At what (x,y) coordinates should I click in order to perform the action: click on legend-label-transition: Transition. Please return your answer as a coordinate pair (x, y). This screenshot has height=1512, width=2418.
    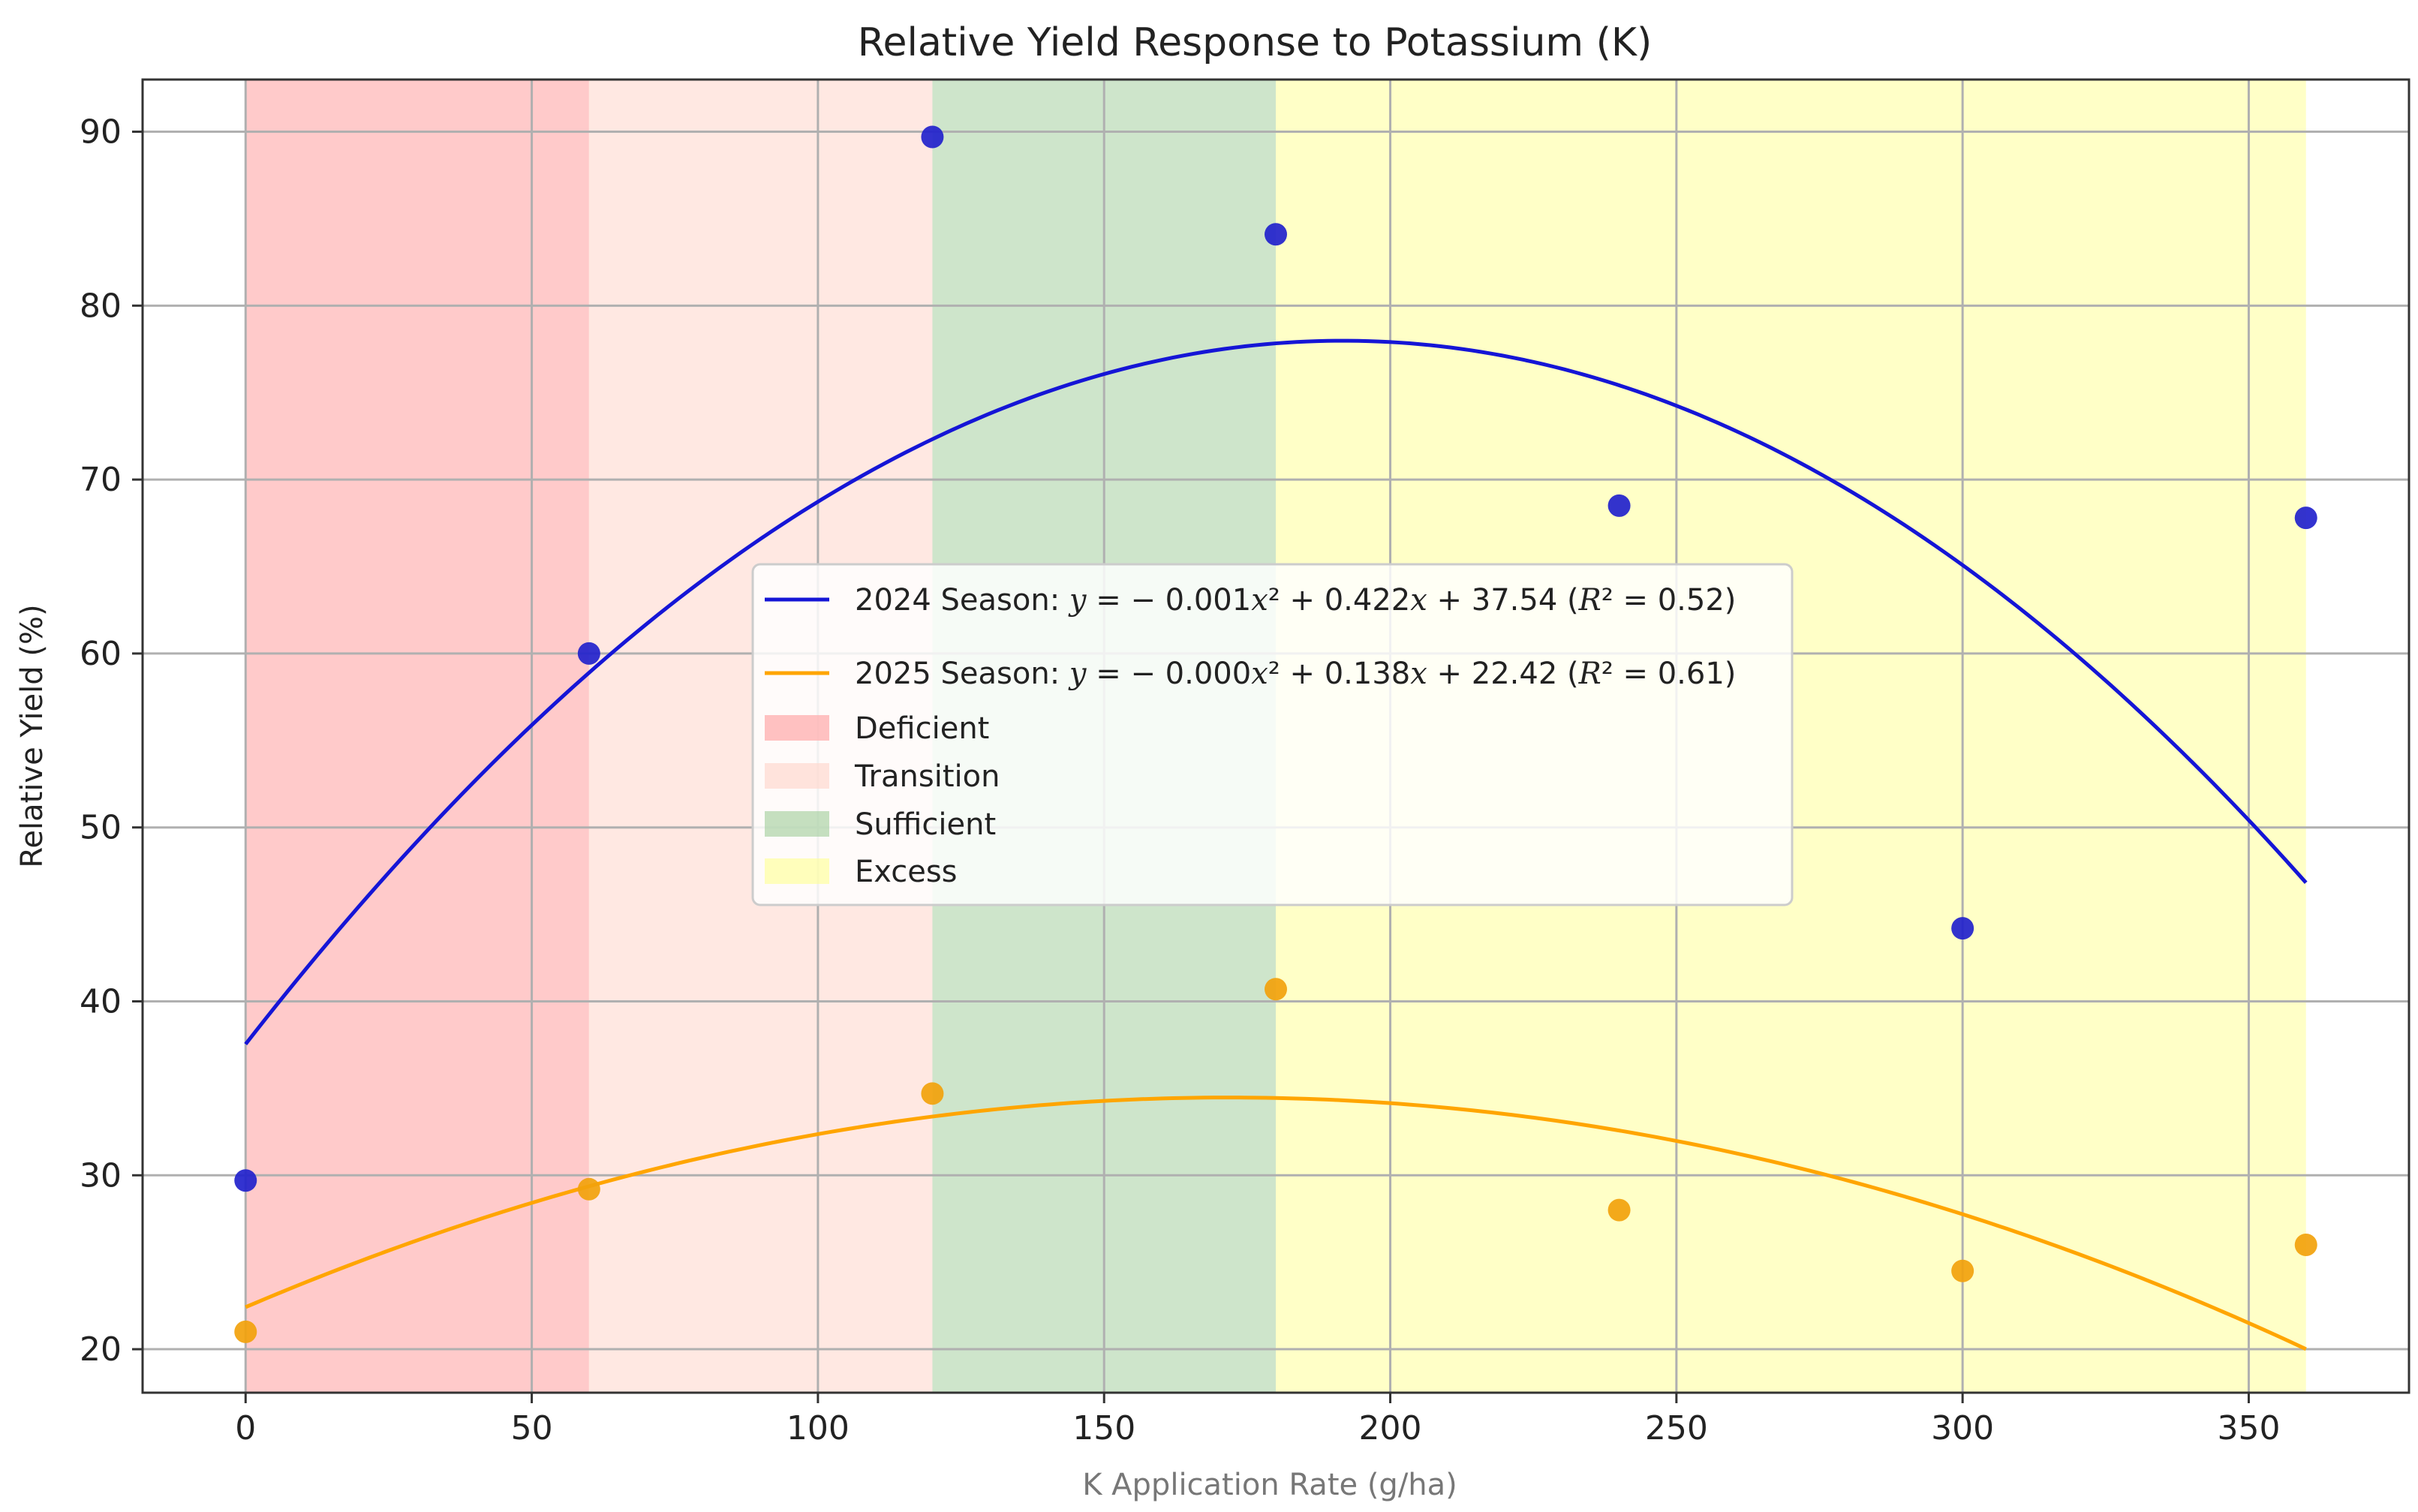
    Looking at the image, I should click on (927, 776).